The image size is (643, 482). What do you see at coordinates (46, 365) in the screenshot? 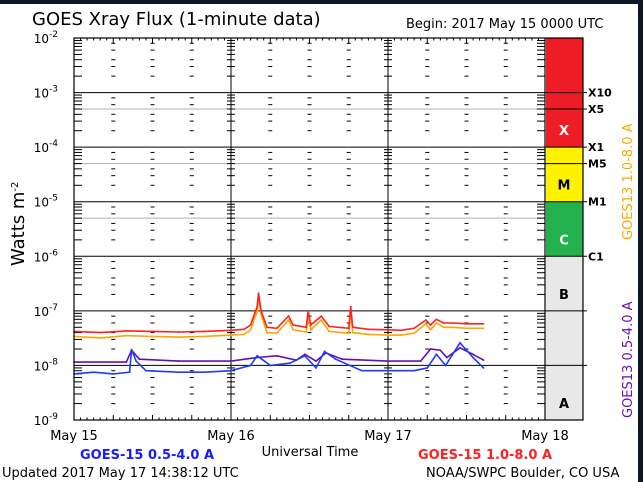
I see `y-tick-label: 10⁻⁸` at bounding box center [46, 365].